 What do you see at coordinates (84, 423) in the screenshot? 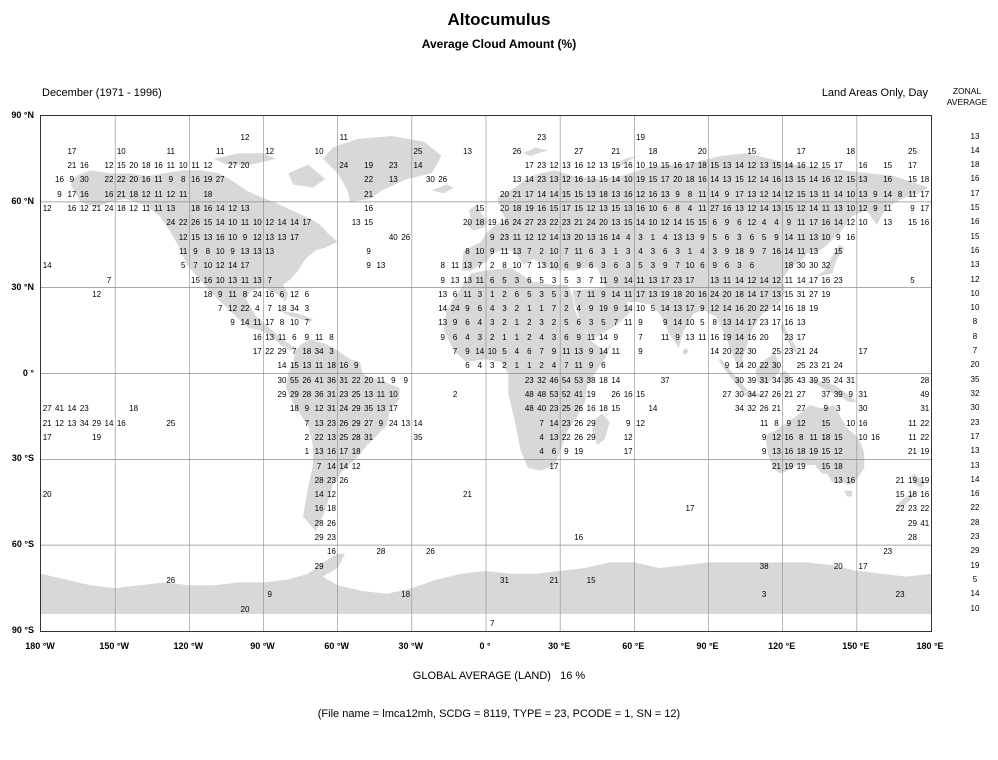
I see `grid-value: 34` at bounding box center [84, 423].